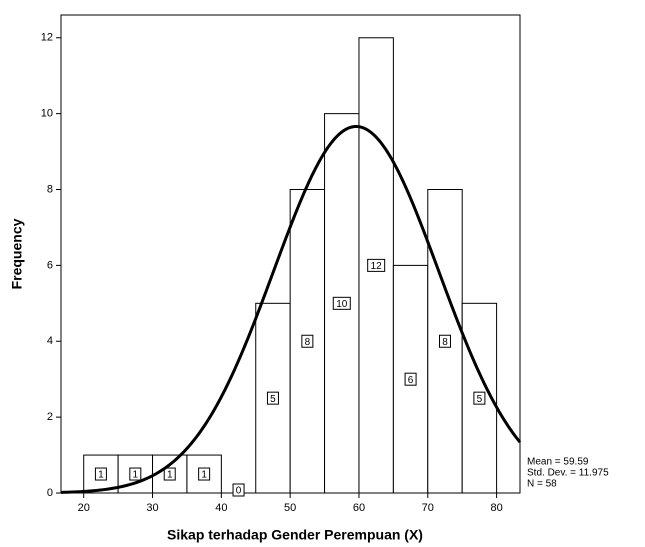 The image size is (645, 547). Describe the element at coordinates (542, 484) in the screenshot. I see `stats-annotation: N = 58` at that location.